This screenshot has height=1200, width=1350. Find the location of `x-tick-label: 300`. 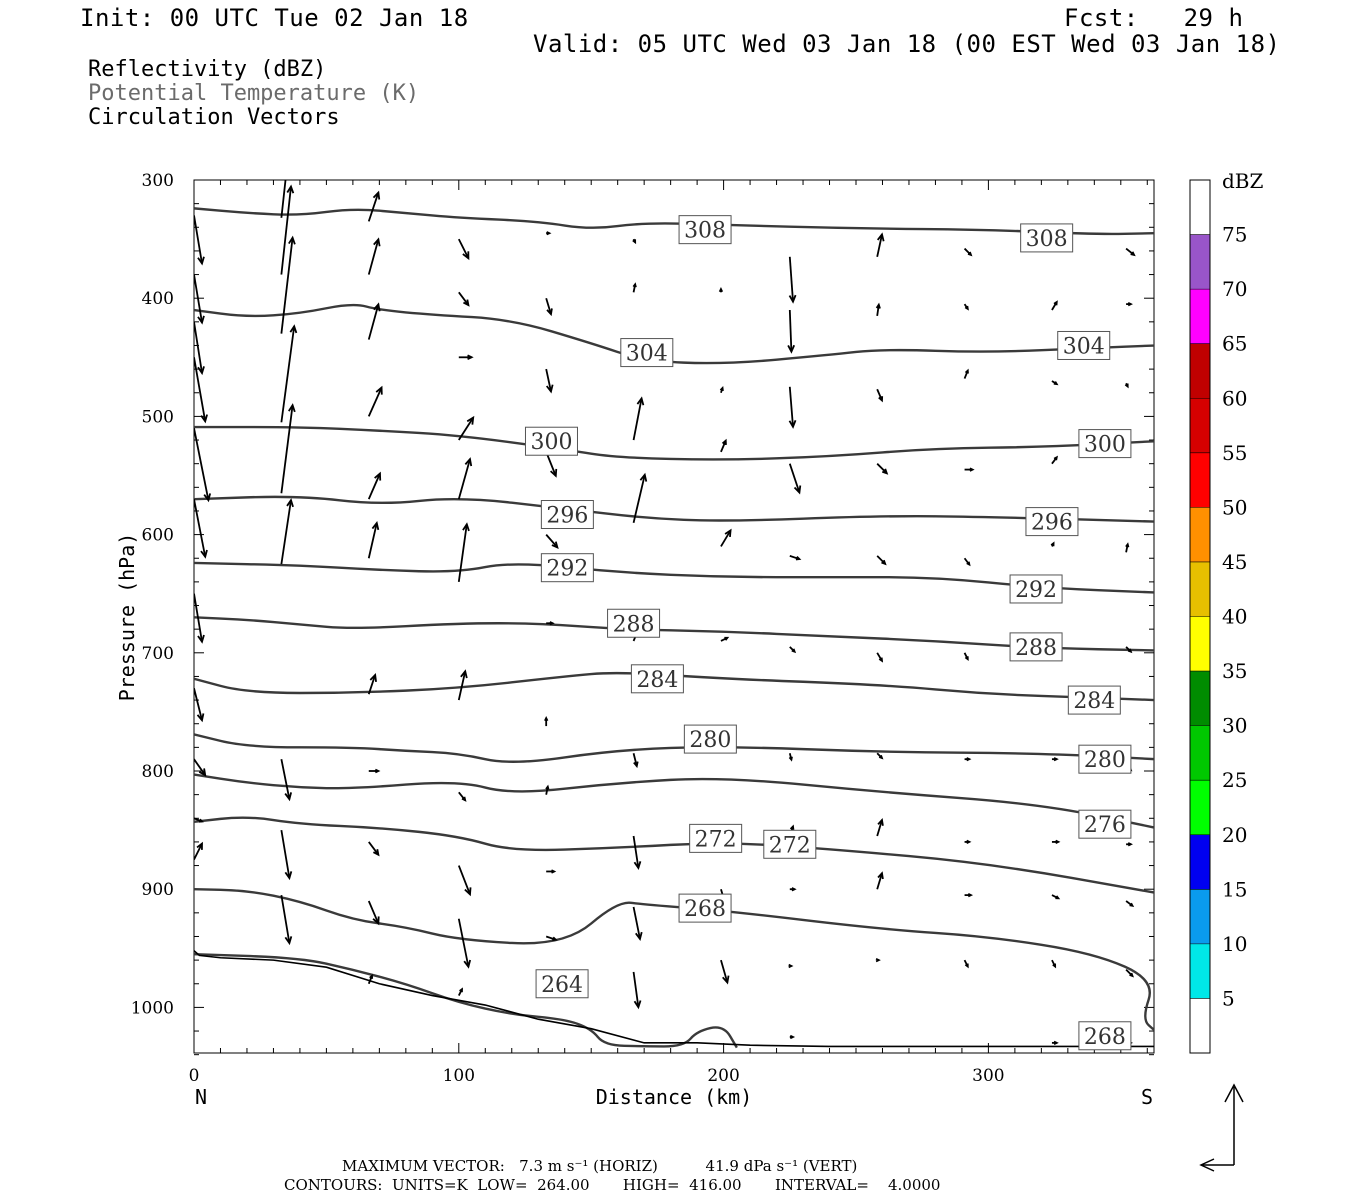

x-tick-label: 300 is located at coordinates (988, 1076).